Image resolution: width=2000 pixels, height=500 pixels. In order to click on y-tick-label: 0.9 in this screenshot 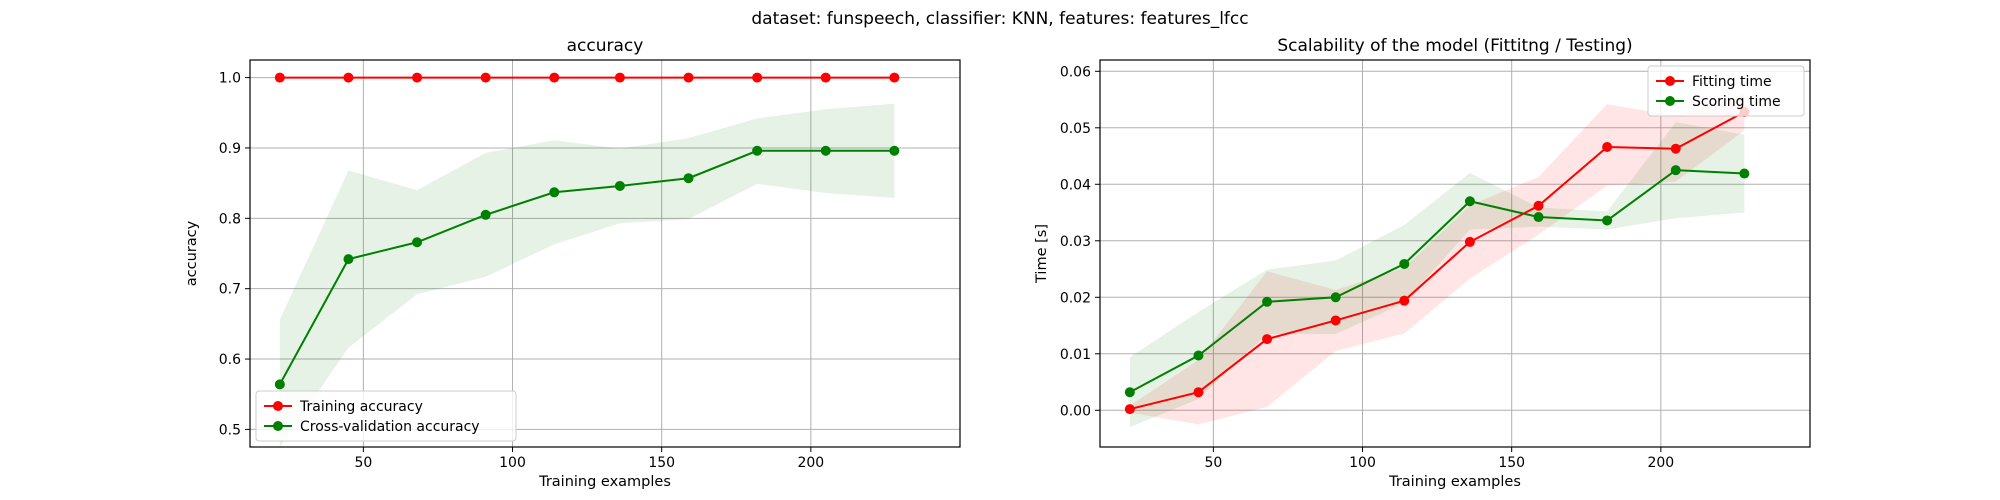, I will do `click(230, 149)`.